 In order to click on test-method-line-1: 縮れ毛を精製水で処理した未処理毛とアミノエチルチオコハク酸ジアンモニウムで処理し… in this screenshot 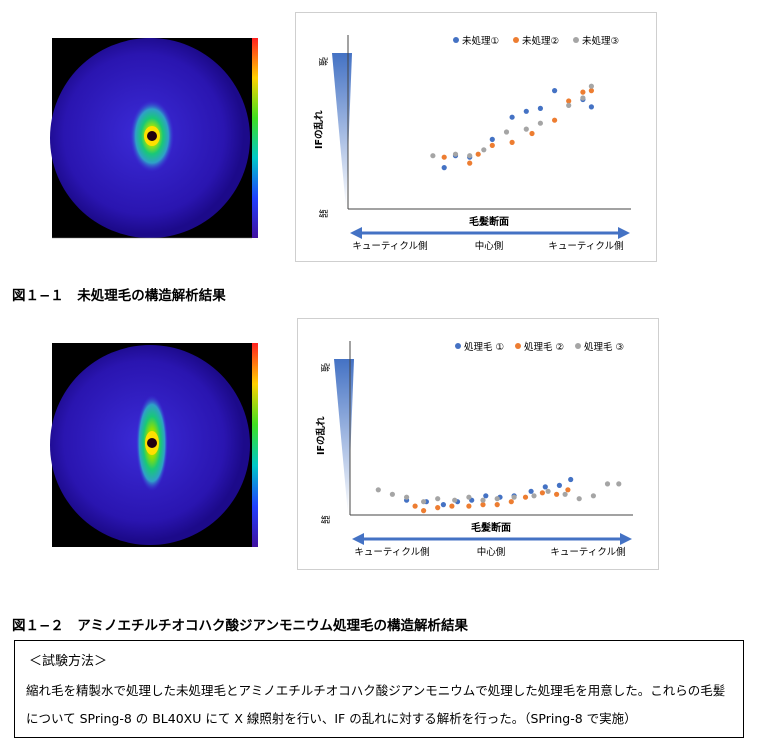, I will do `click(376, 690)`.